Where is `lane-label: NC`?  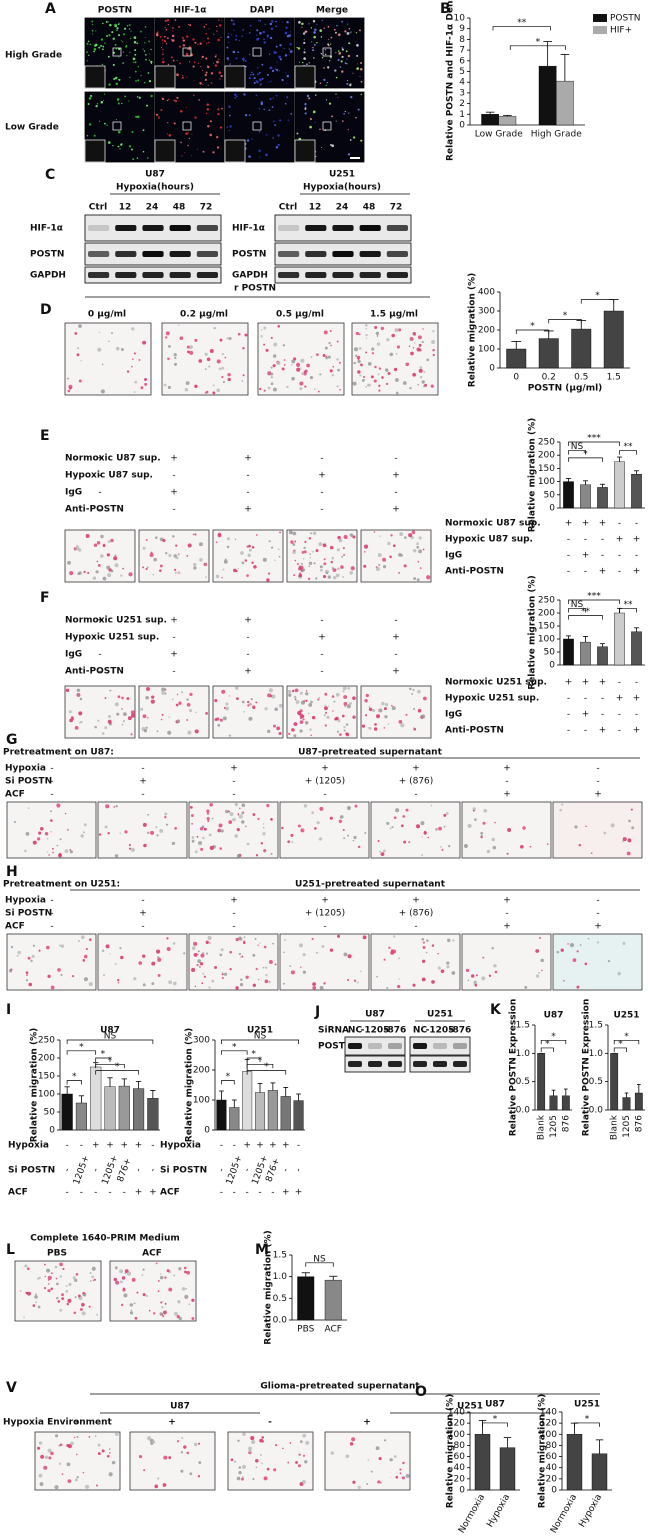 lane-label: NC is located at coordinates (355, 1031).